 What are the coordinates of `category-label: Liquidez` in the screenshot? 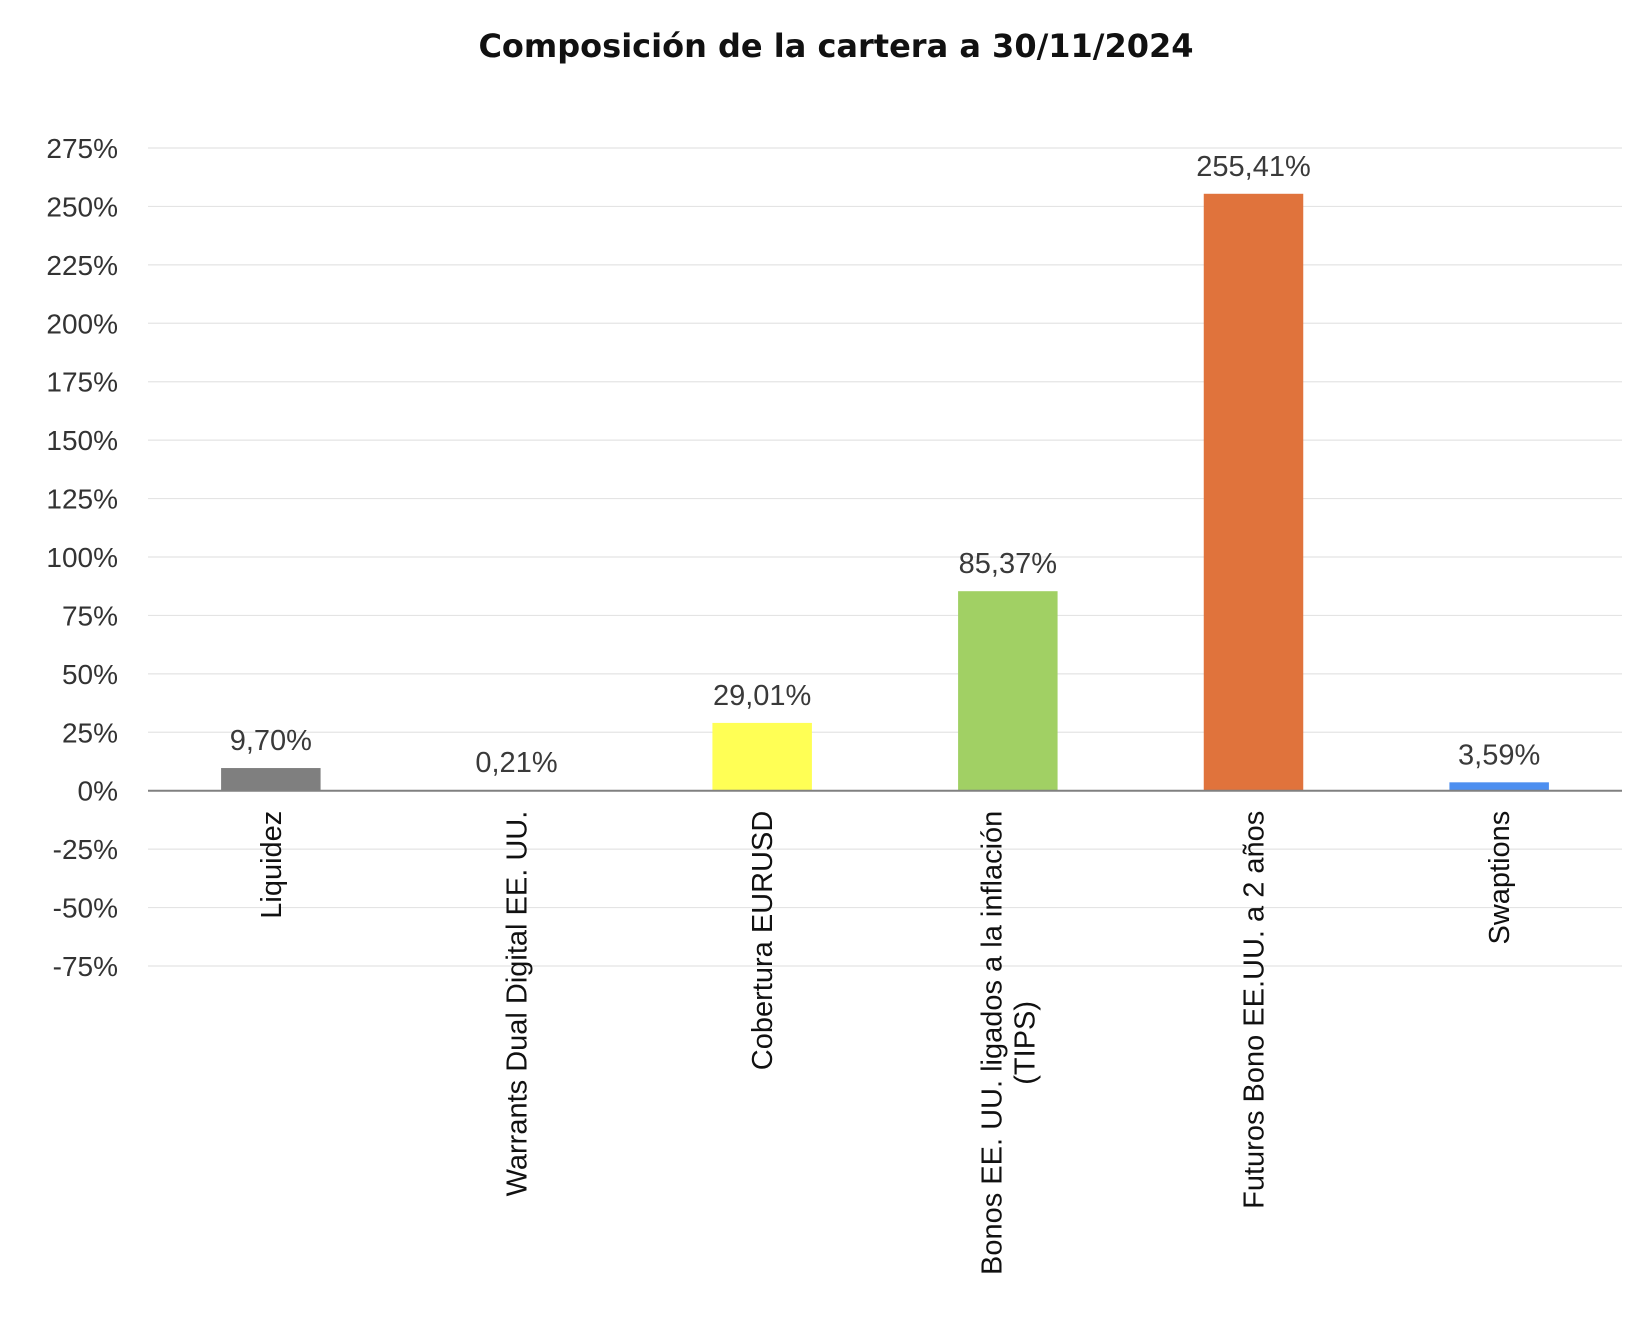 It's located at (272, 865).